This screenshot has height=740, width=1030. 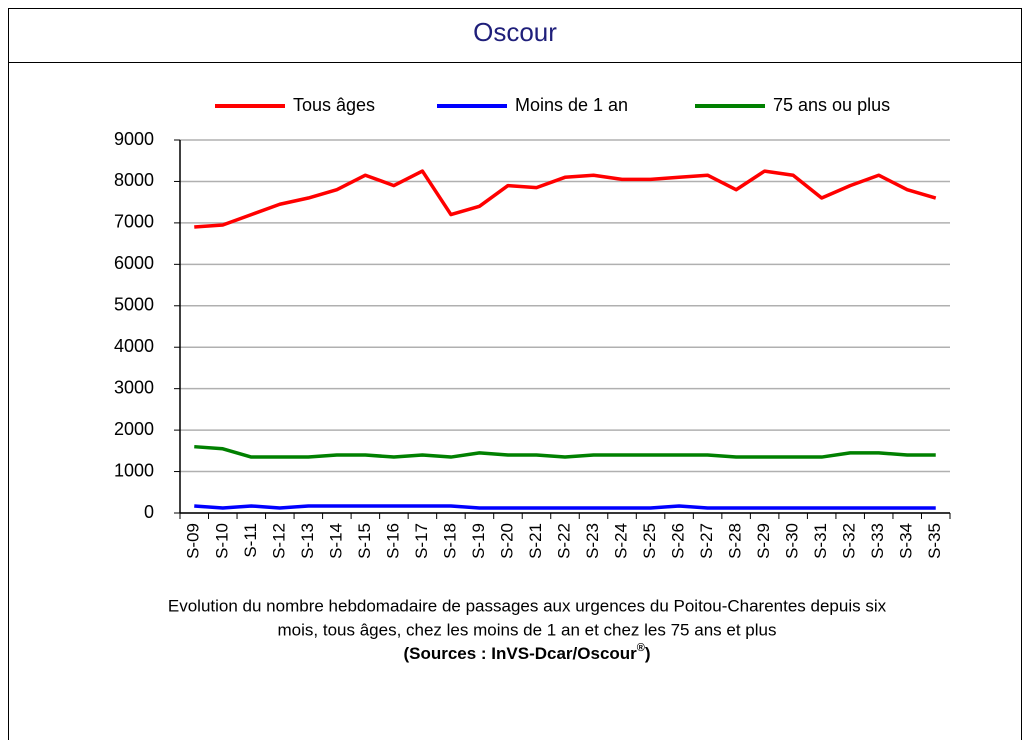 I want to click on source-sup: ®, so click(x=641, y=648).